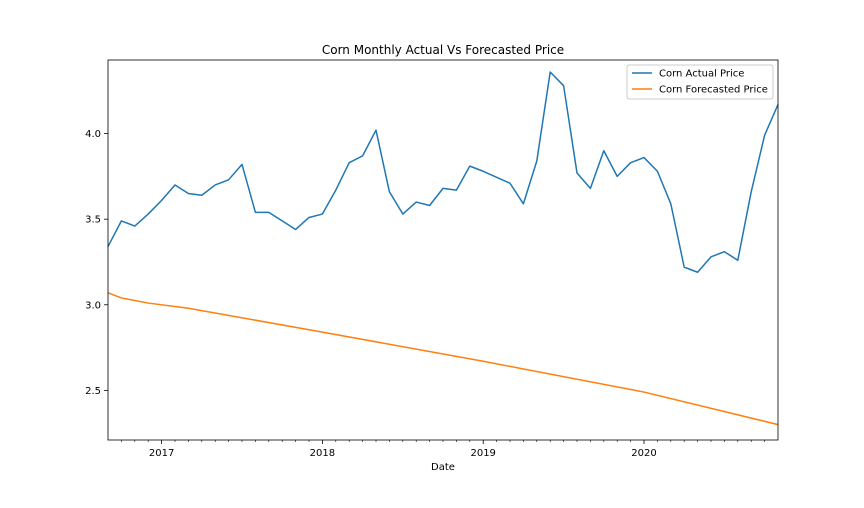  Describe the element at coordinates (93, 134) in the screenshot. I see `y-tick-label: 4.0` at that location.